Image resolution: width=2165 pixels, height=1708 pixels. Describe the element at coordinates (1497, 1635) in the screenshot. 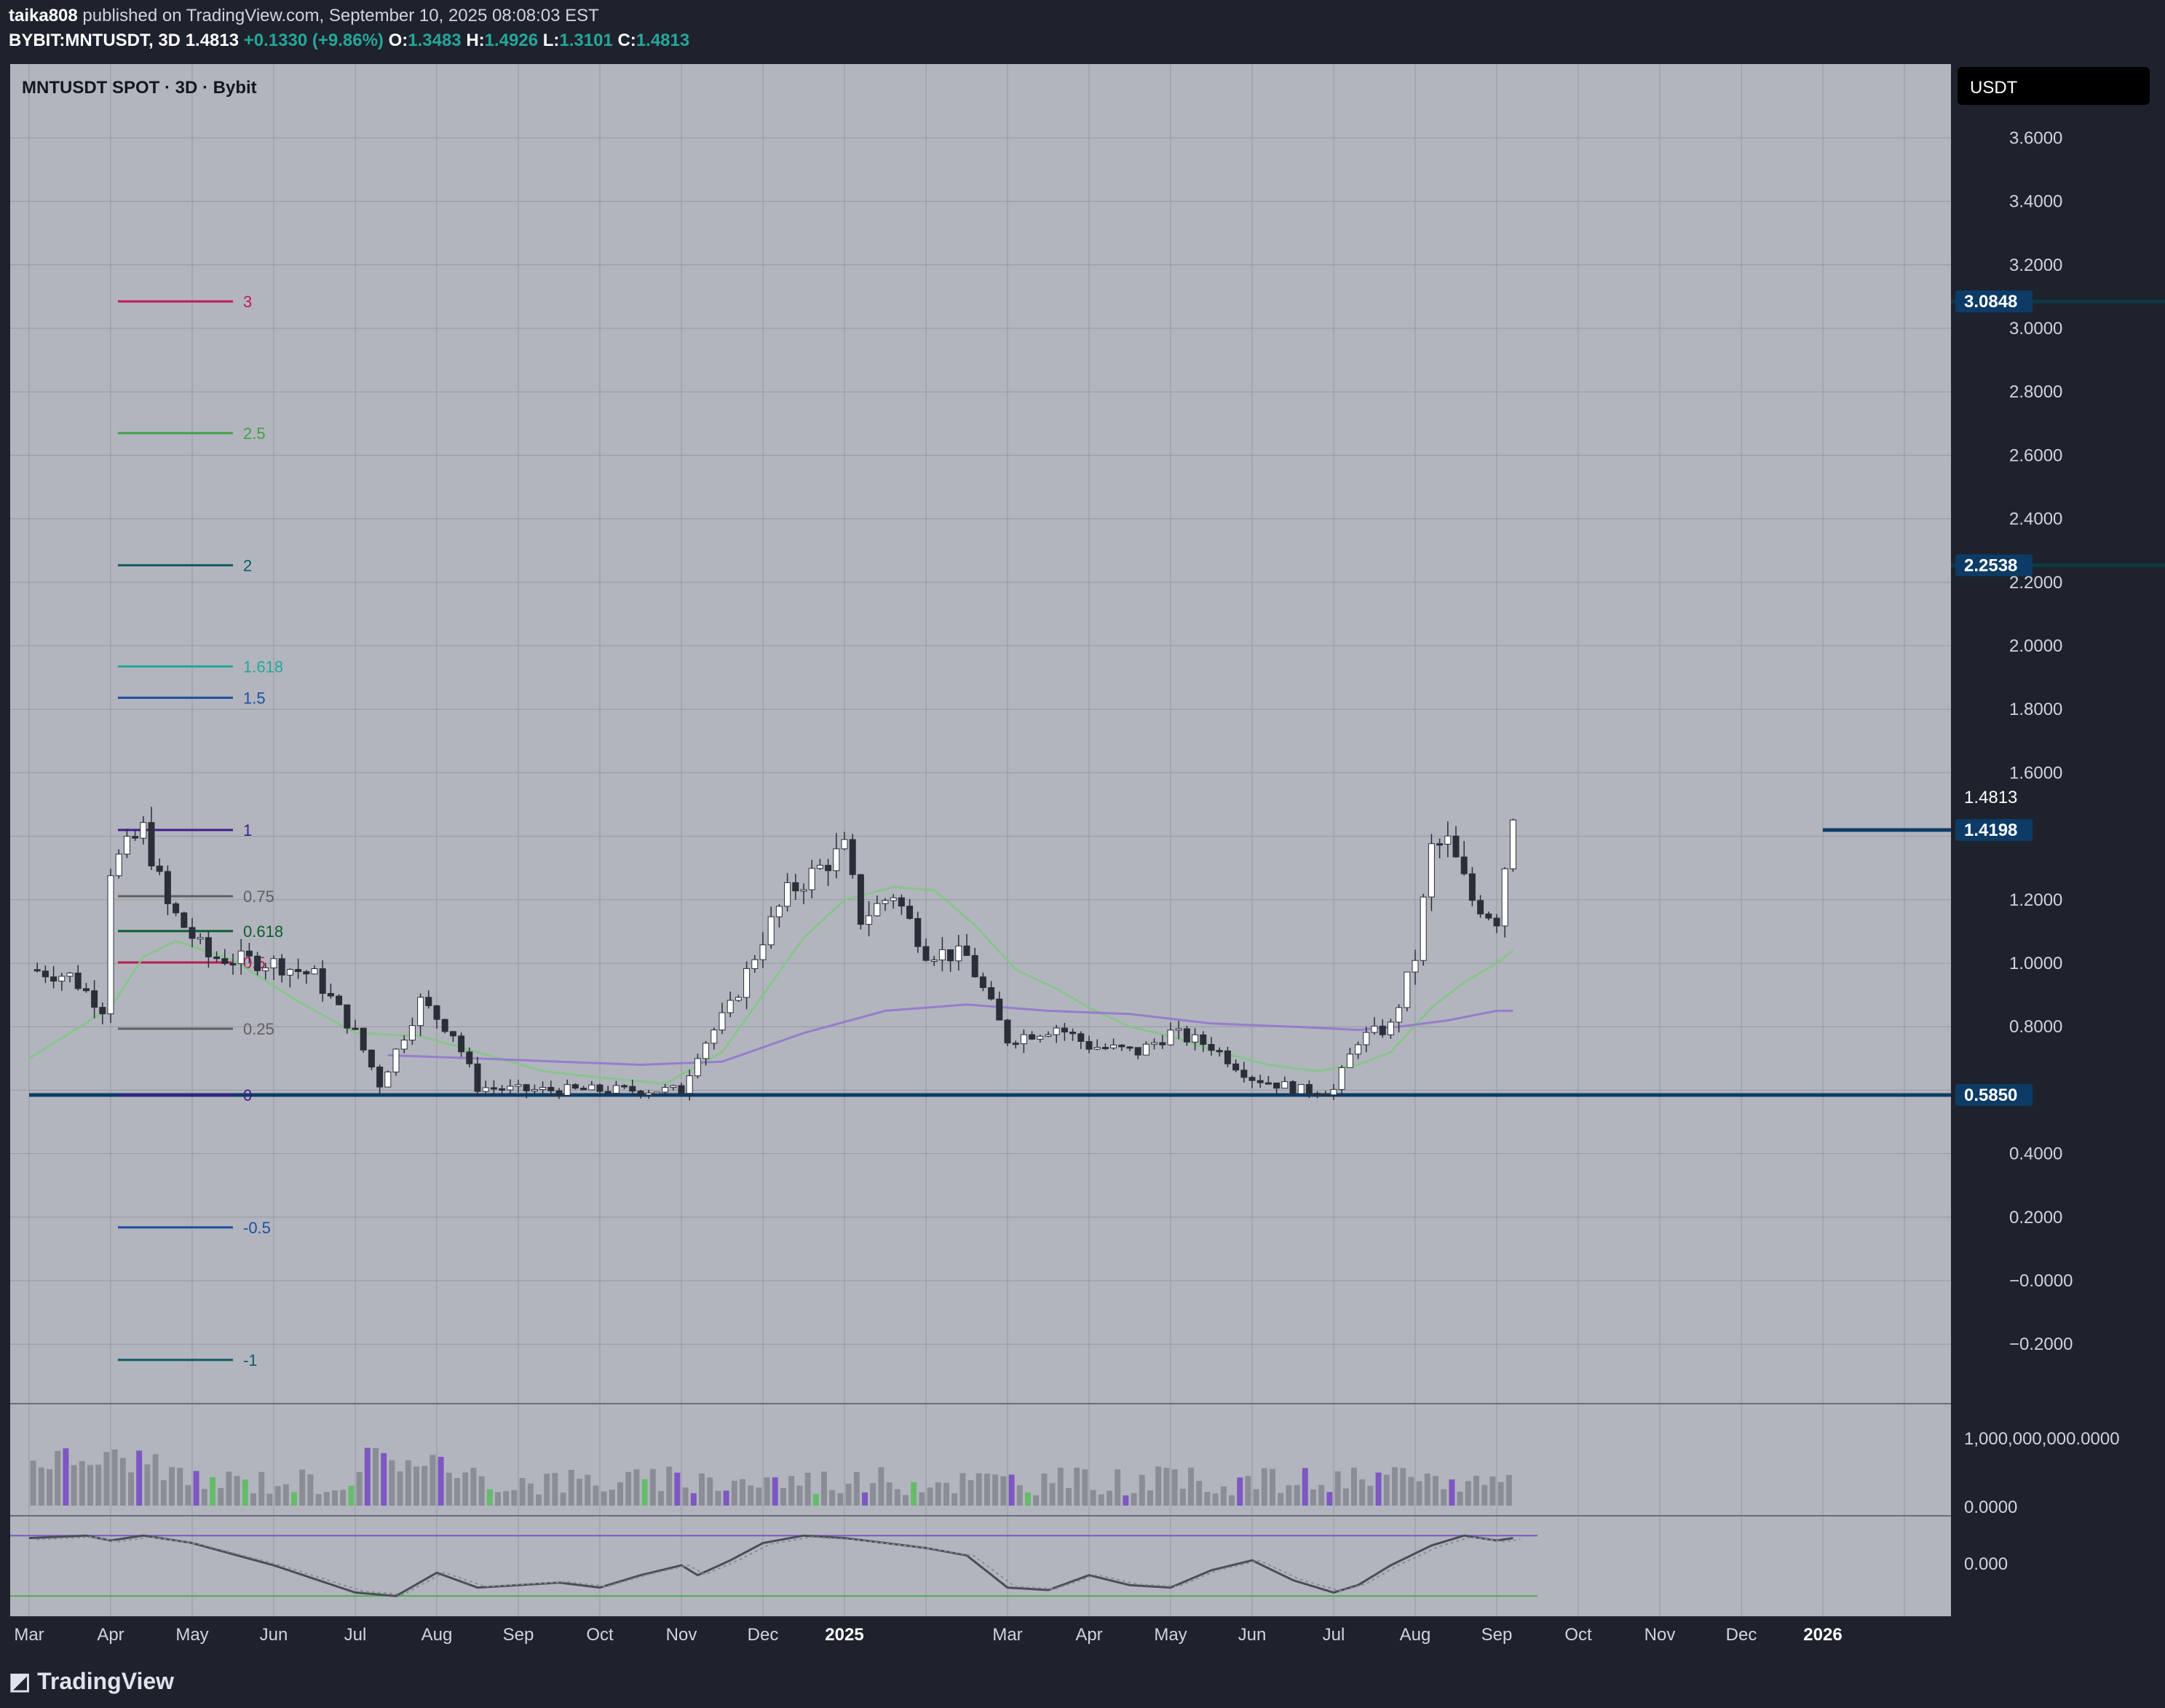

I see `time-tick-label: Sep` at that location.